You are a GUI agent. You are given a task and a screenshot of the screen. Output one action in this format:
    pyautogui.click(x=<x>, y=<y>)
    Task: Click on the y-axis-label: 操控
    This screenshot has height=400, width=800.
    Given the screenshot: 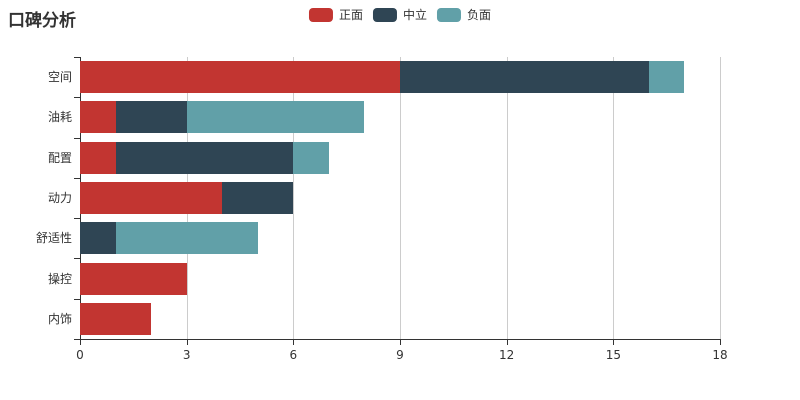 What is the action you would take?
    pyautogui.click(x=59, y=278)
    